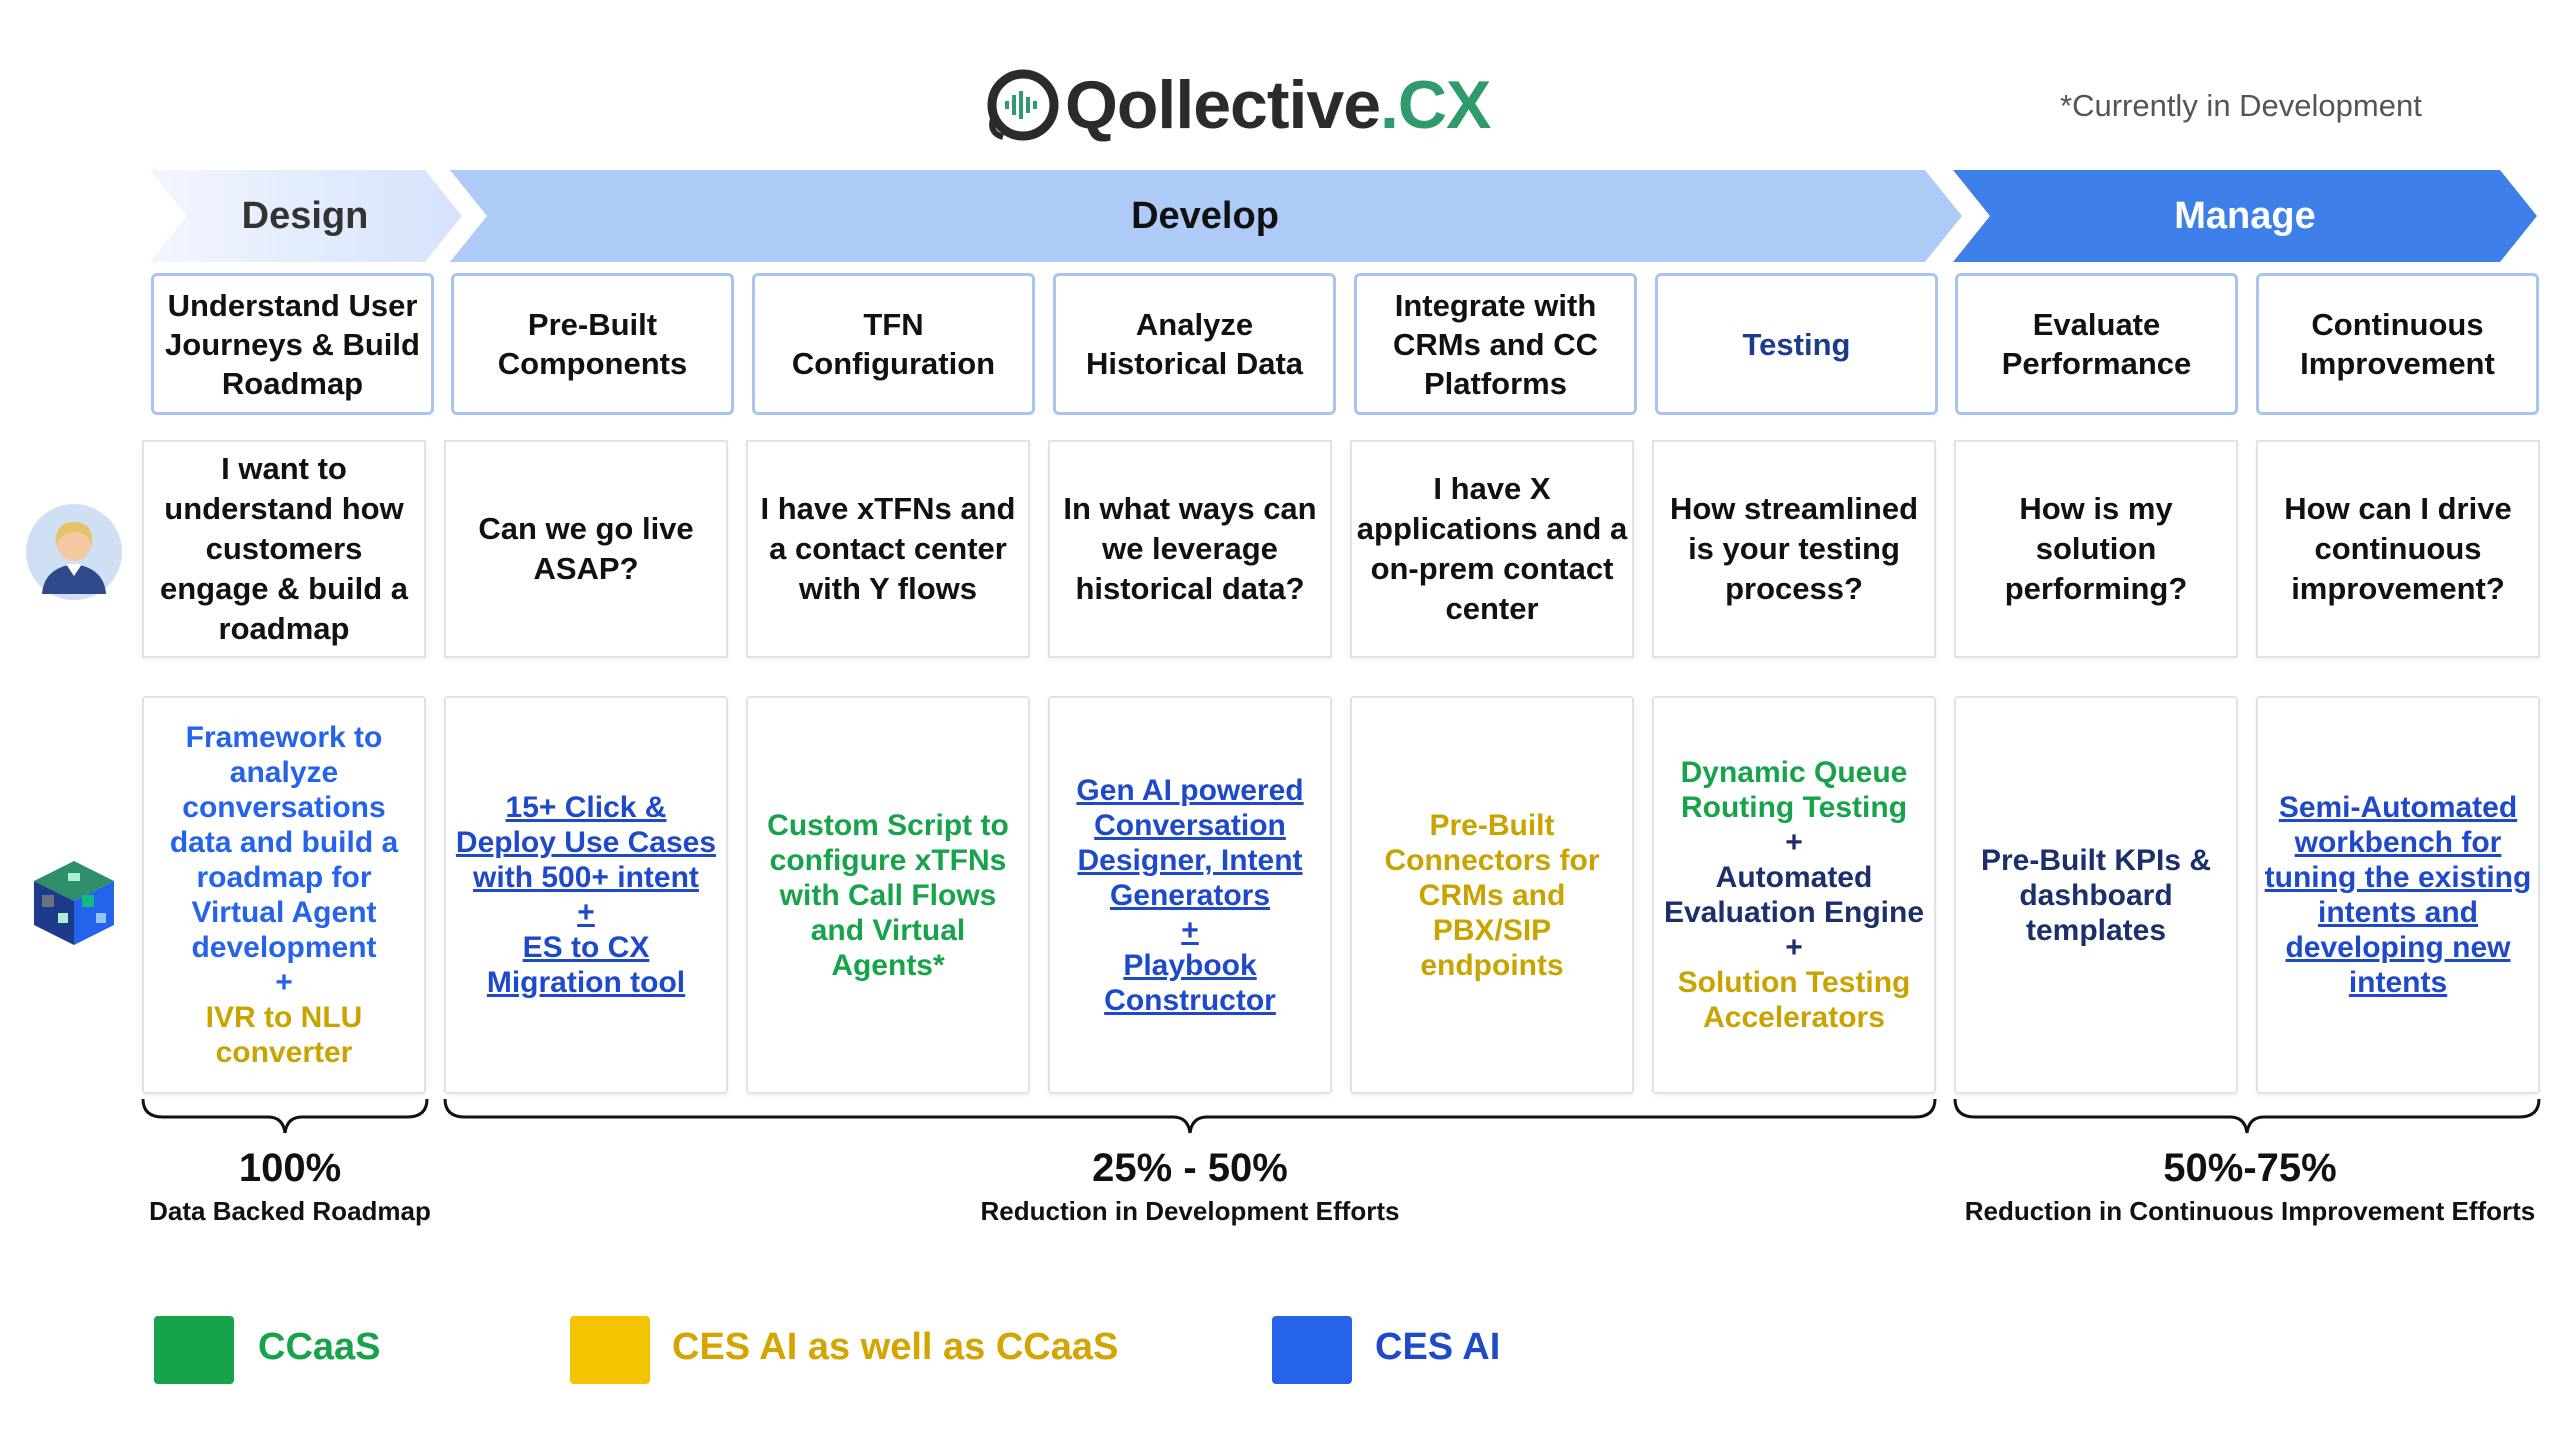  I want to click on user-avatar-icon, so click(74, 552).